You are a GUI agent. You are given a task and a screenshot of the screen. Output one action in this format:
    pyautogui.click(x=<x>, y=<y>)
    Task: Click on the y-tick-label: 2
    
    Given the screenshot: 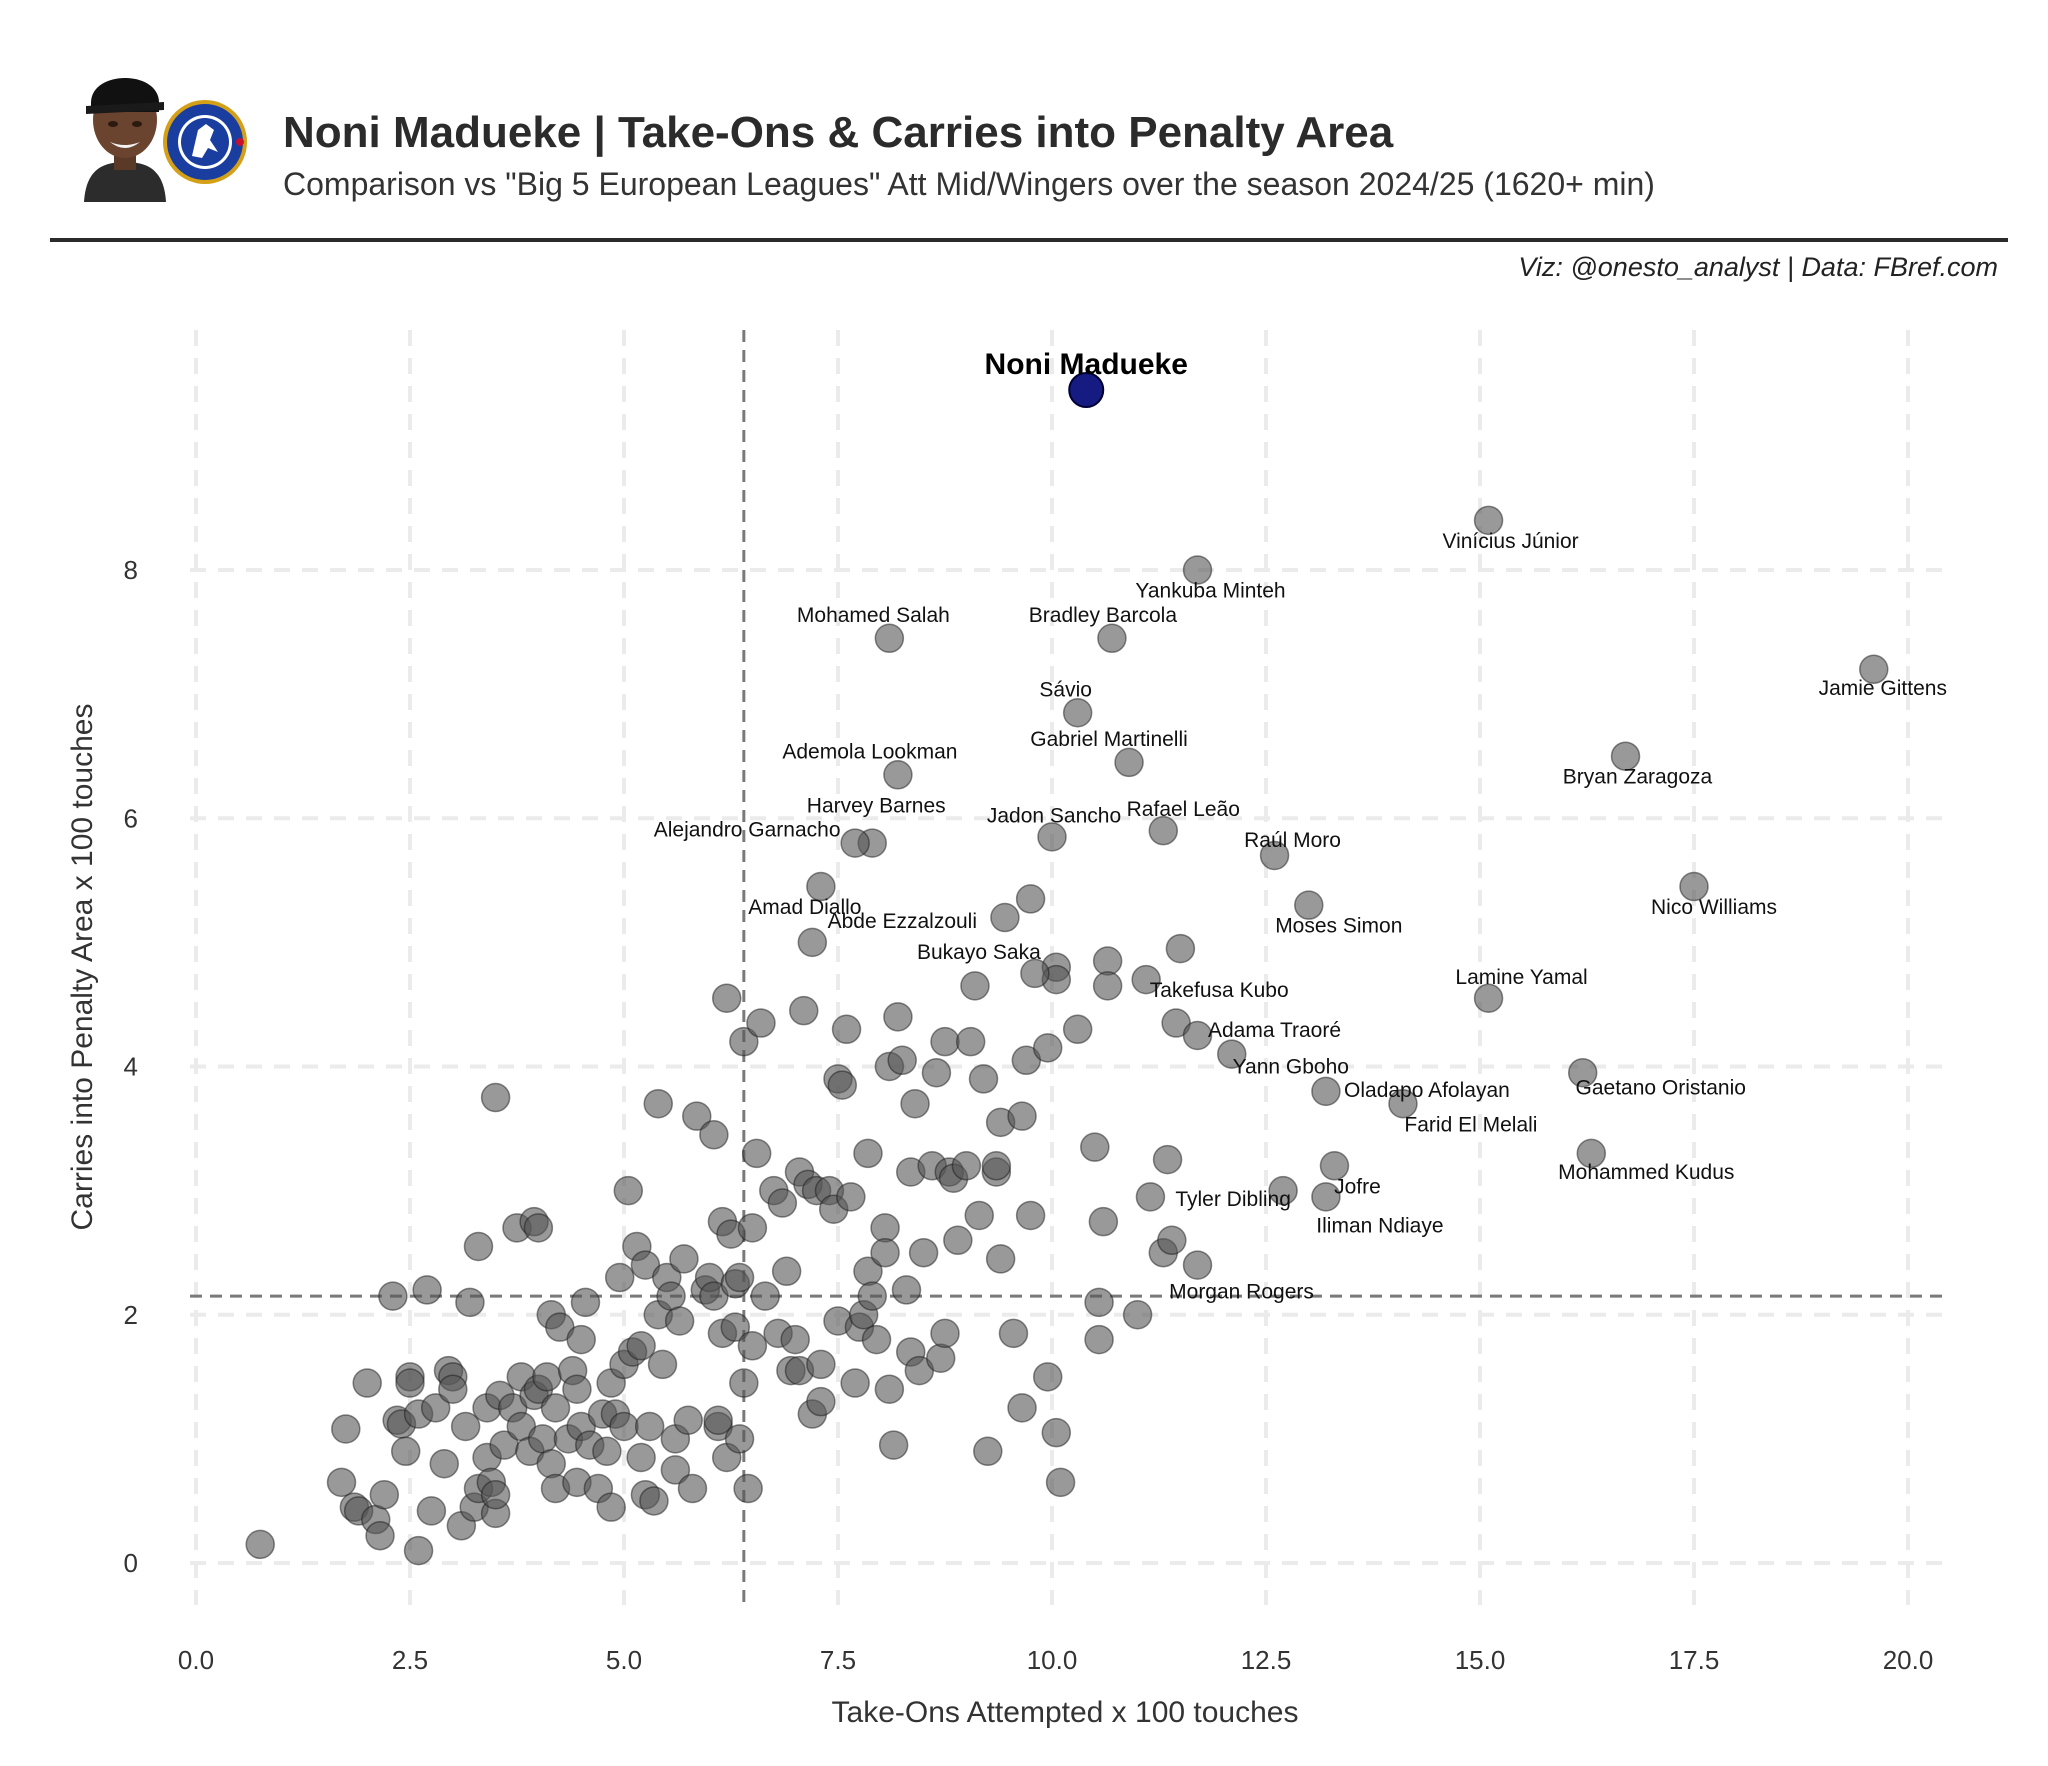 What is the action you would take?
    pyautogui.click(x=131, y=1315)
    